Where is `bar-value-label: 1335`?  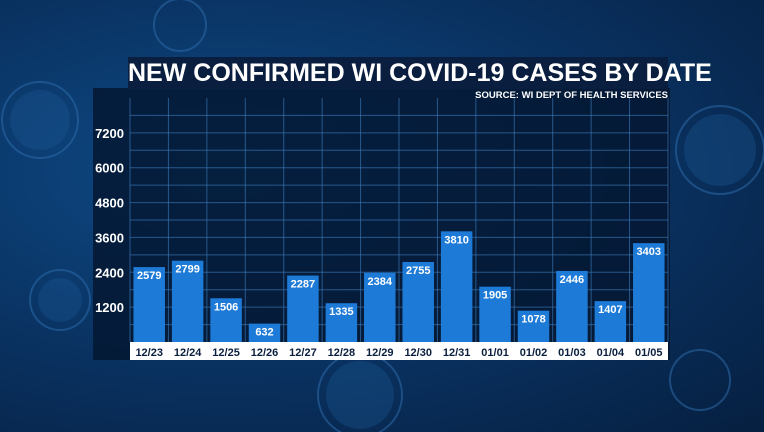
bar-value-label: 1335 is located at coordinates (341, 312).